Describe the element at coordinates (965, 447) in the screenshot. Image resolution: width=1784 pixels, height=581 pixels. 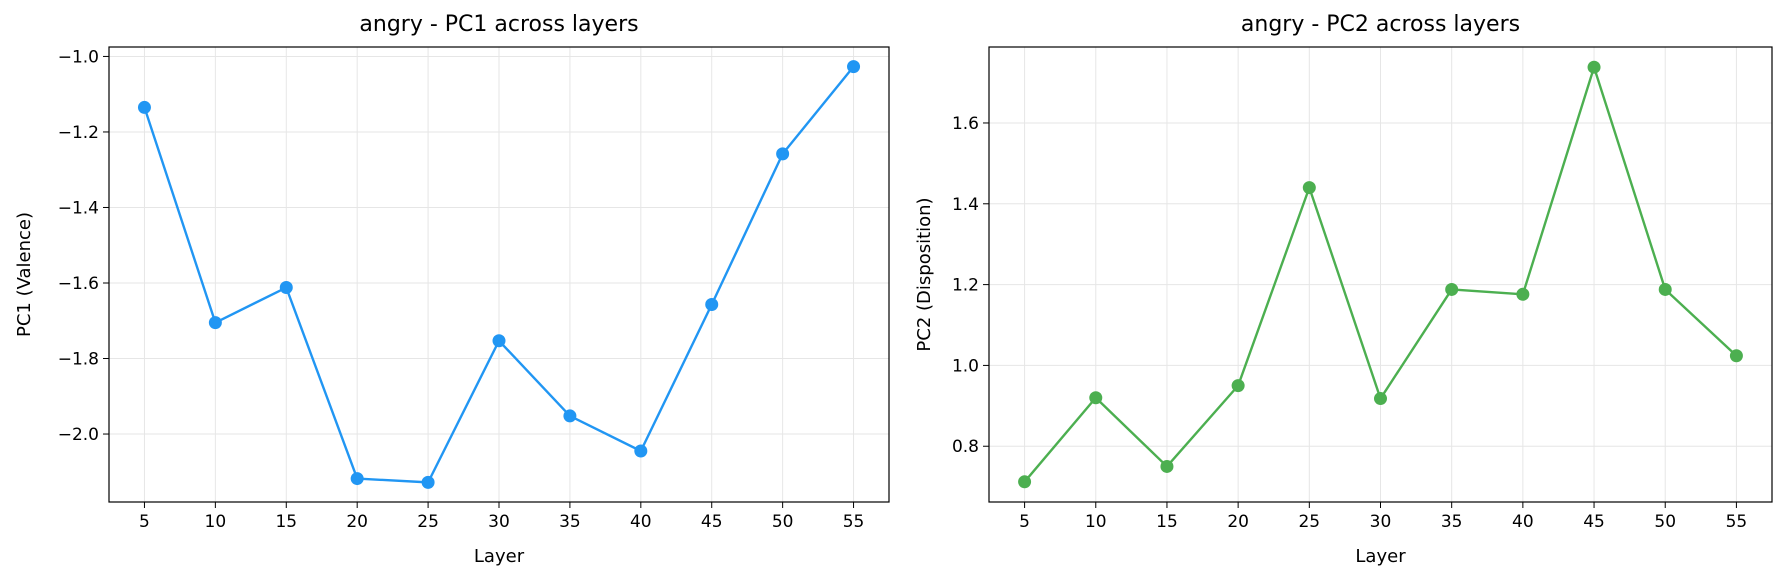
I see `y-tick-label: 0.8` at that location.